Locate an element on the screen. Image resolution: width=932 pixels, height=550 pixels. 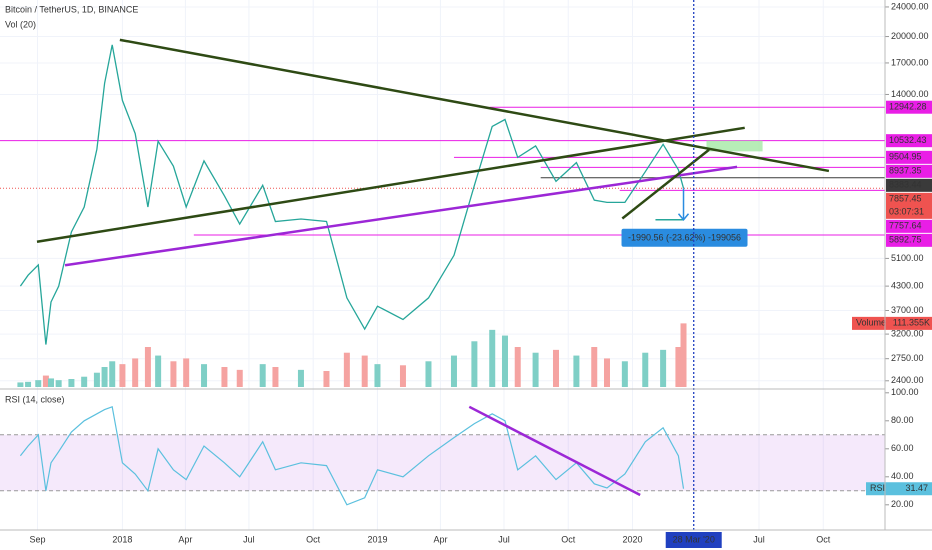
y-tick-label: 20000.00 is located at coordinates (910, 36).